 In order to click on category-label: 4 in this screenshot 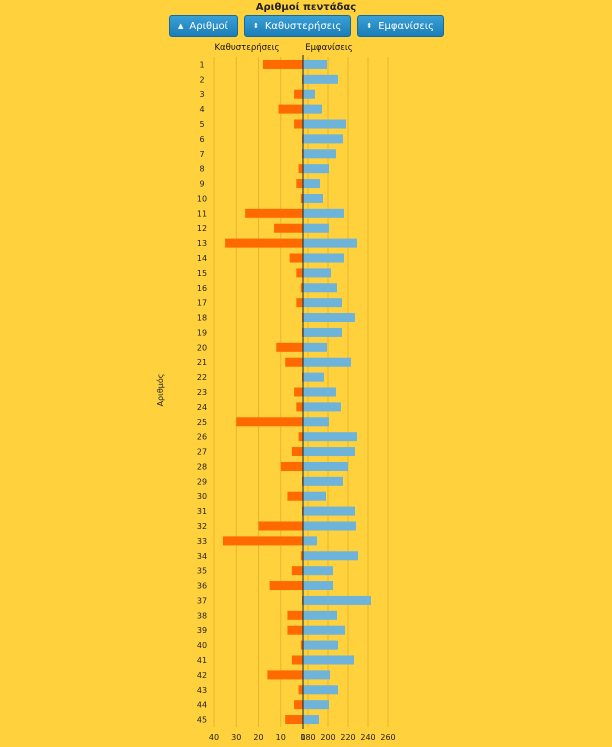, I will do `click(201, 109)`.